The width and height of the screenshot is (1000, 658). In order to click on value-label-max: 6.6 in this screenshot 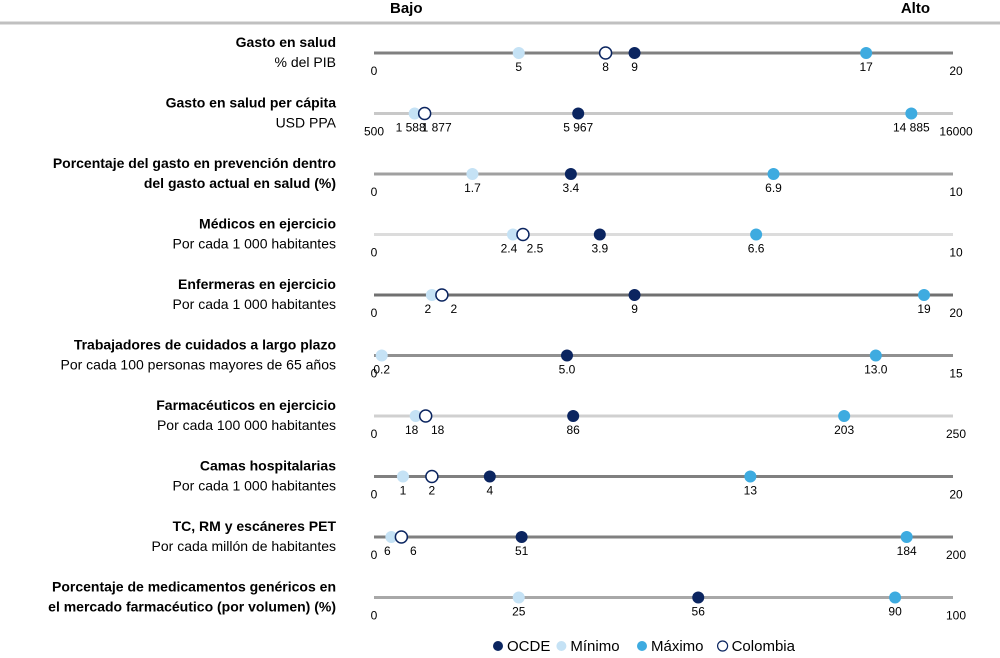, I will do `click(756, 249)`.